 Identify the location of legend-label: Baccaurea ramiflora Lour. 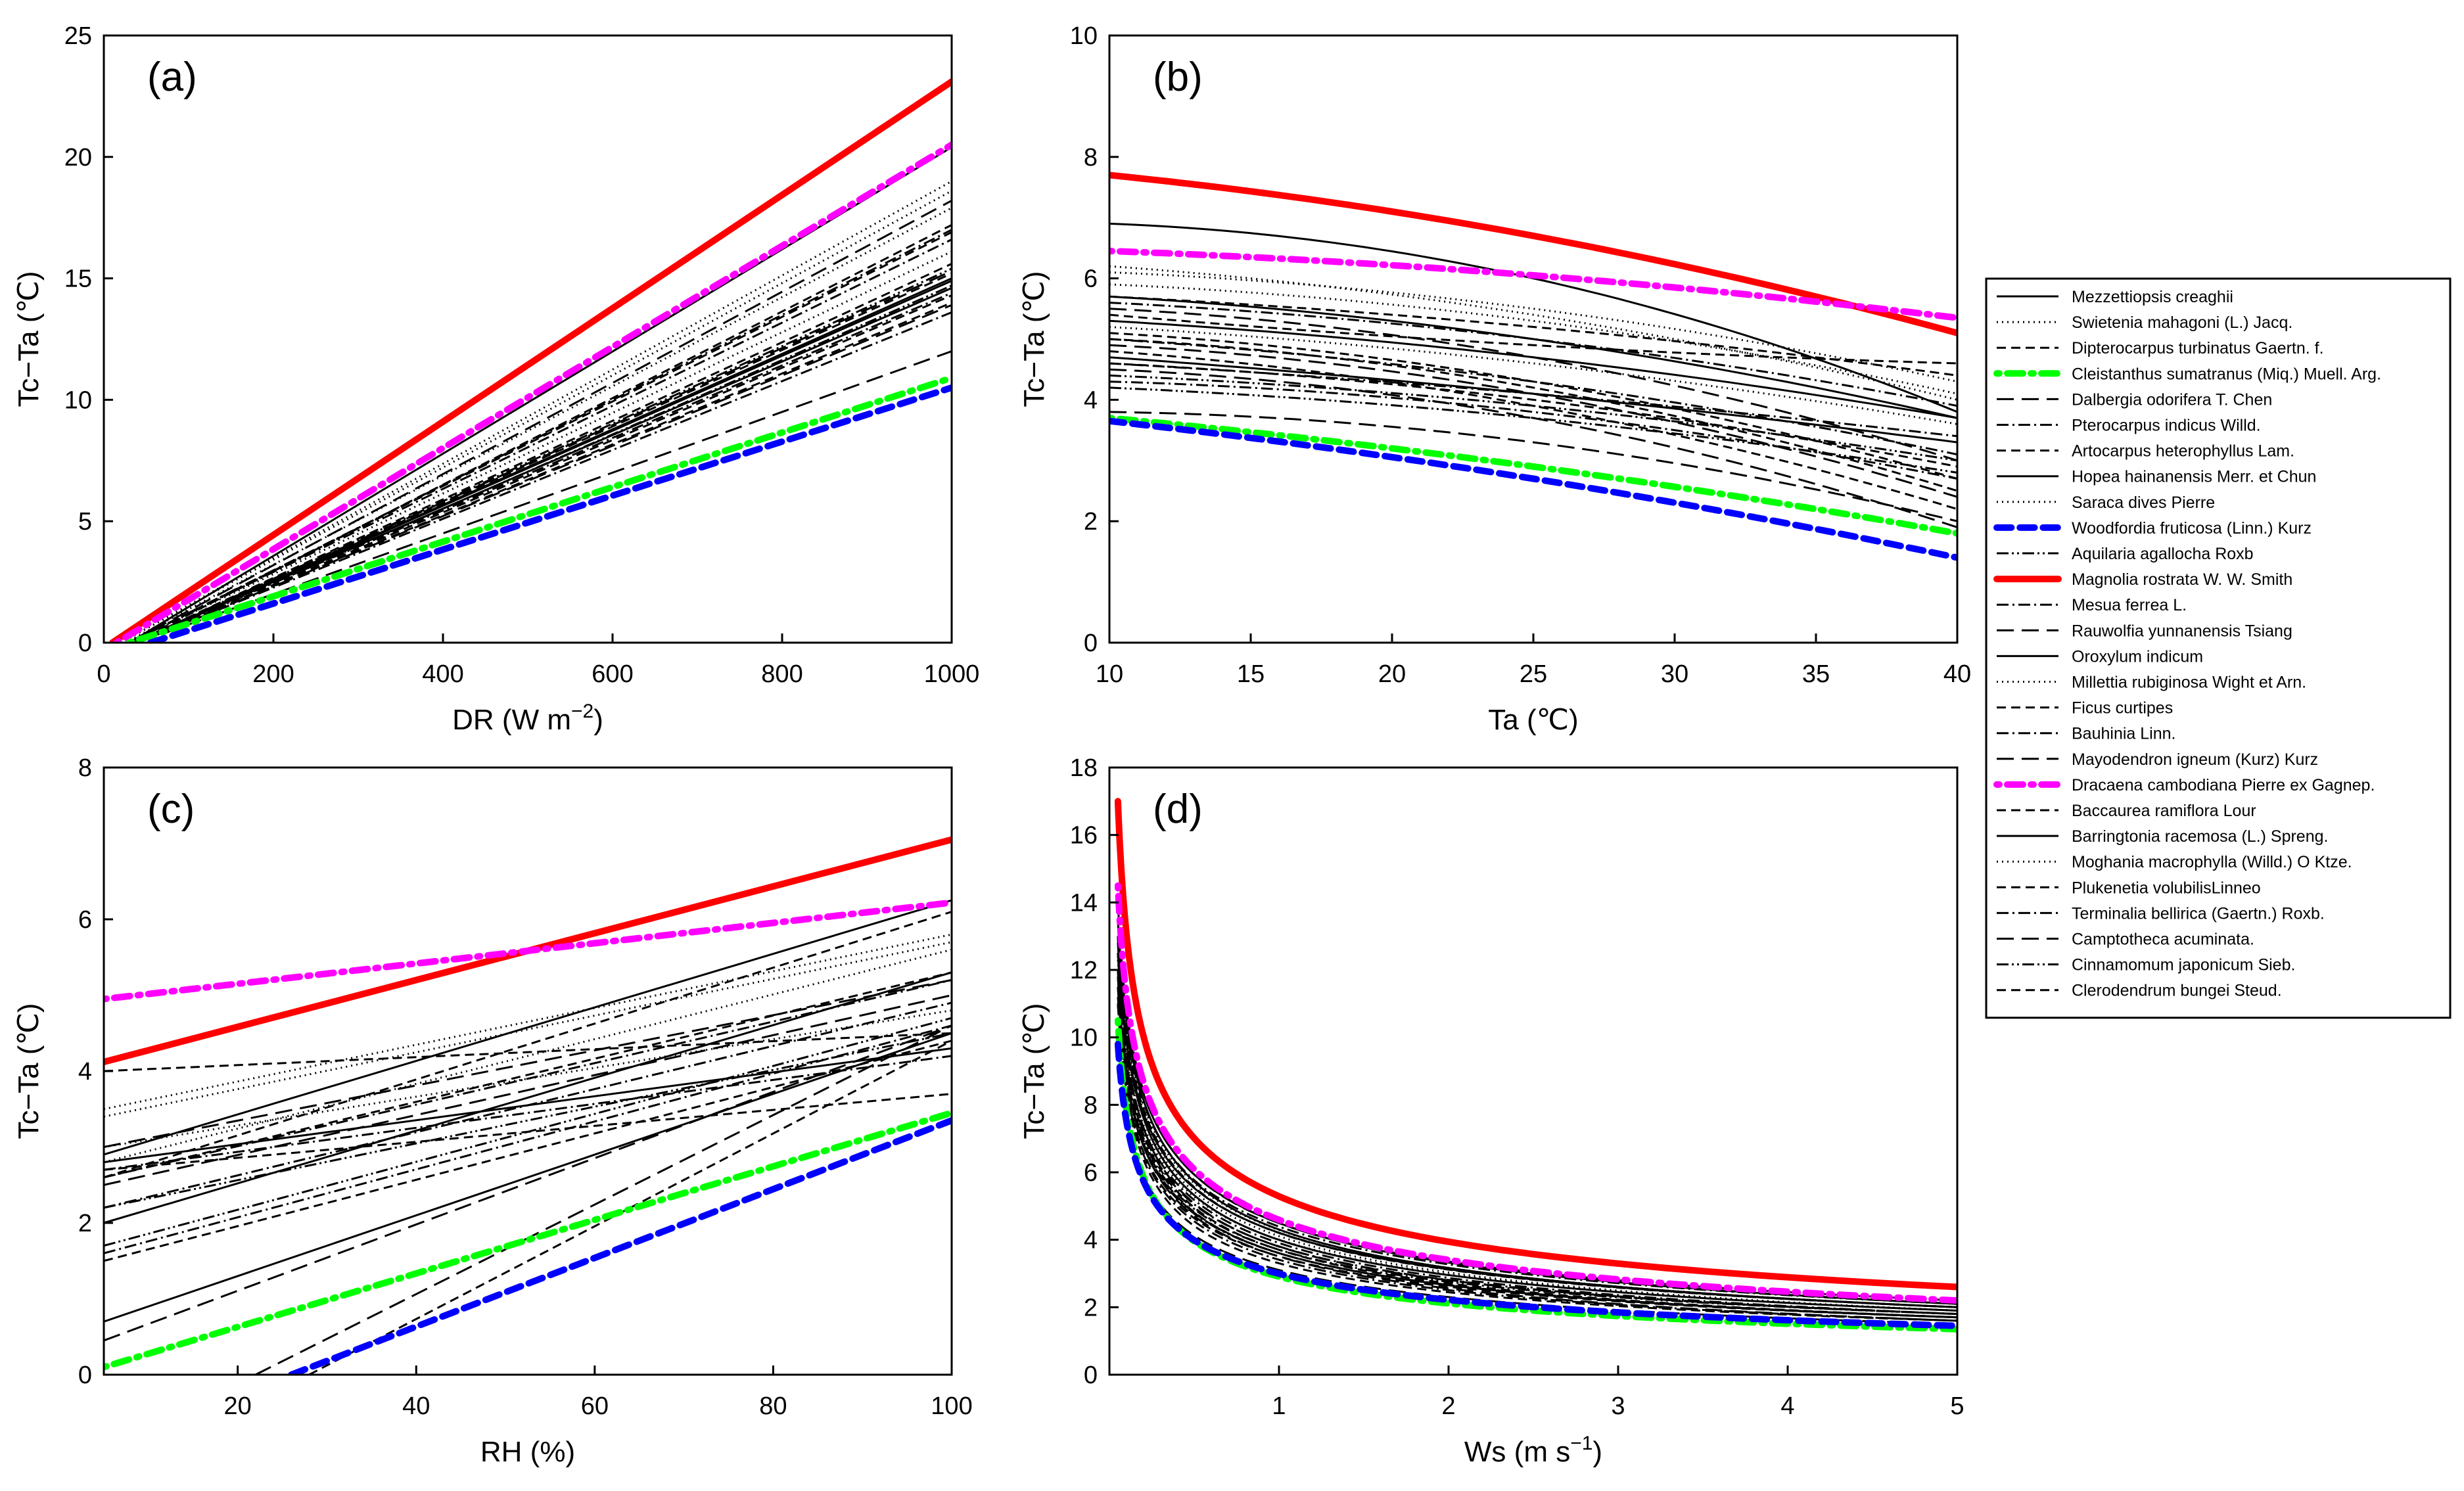
(2164, 811).